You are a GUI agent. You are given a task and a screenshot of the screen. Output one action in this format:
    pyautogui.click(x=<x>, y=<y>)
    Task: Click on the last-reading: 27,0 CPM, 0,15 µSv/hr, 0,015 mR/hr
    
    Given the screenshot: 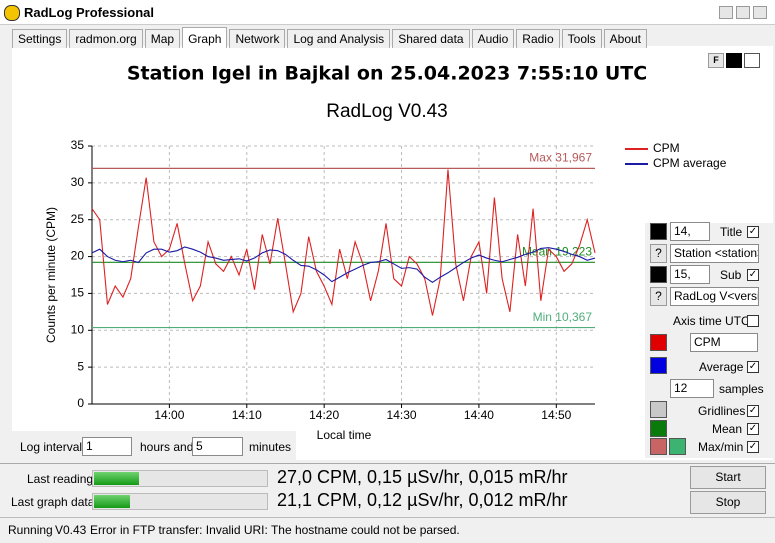 What is the action you would take?
    pyautogui.click(x=422, y=477)
    